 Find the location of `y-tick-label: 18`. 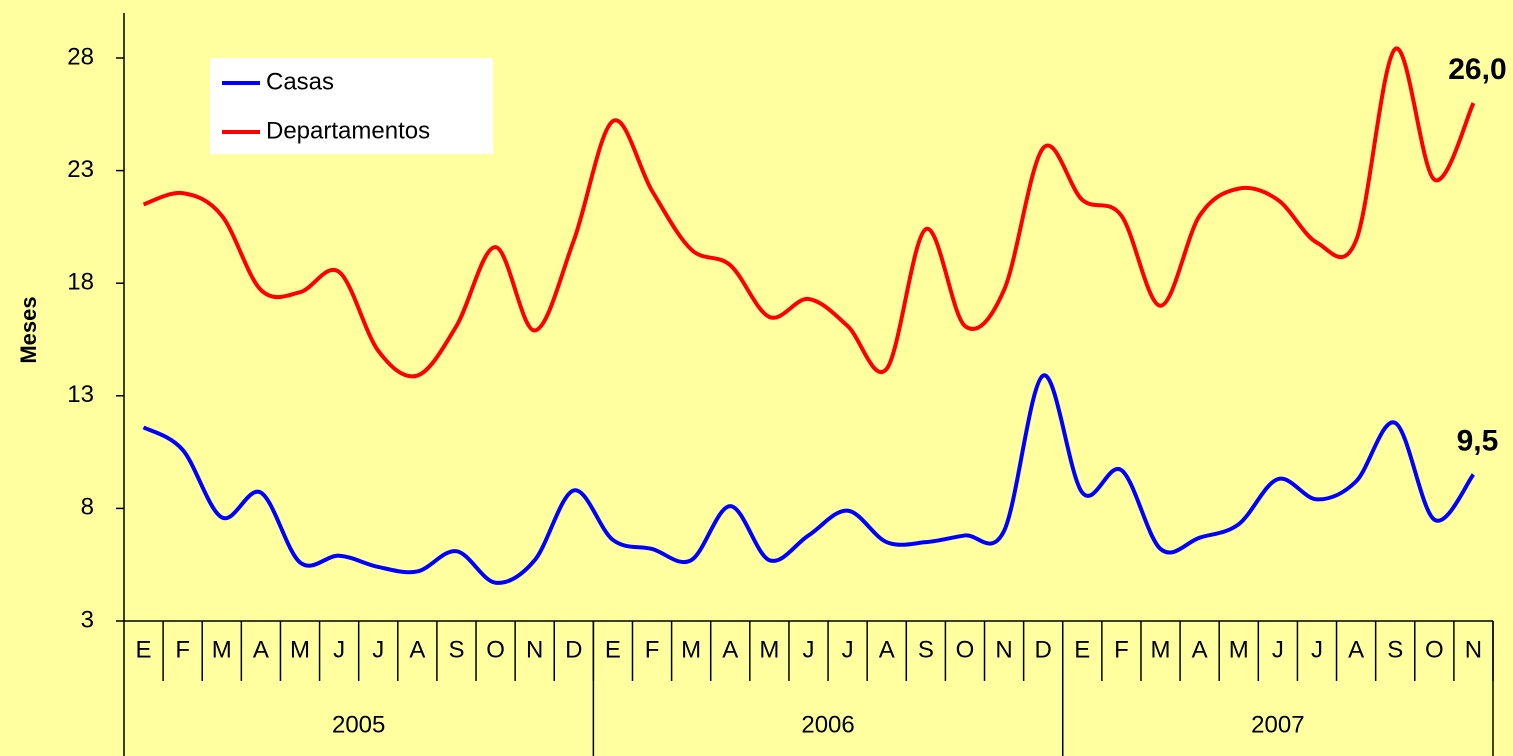

y-tick-label: 18 is located at coordinates (80, 282).